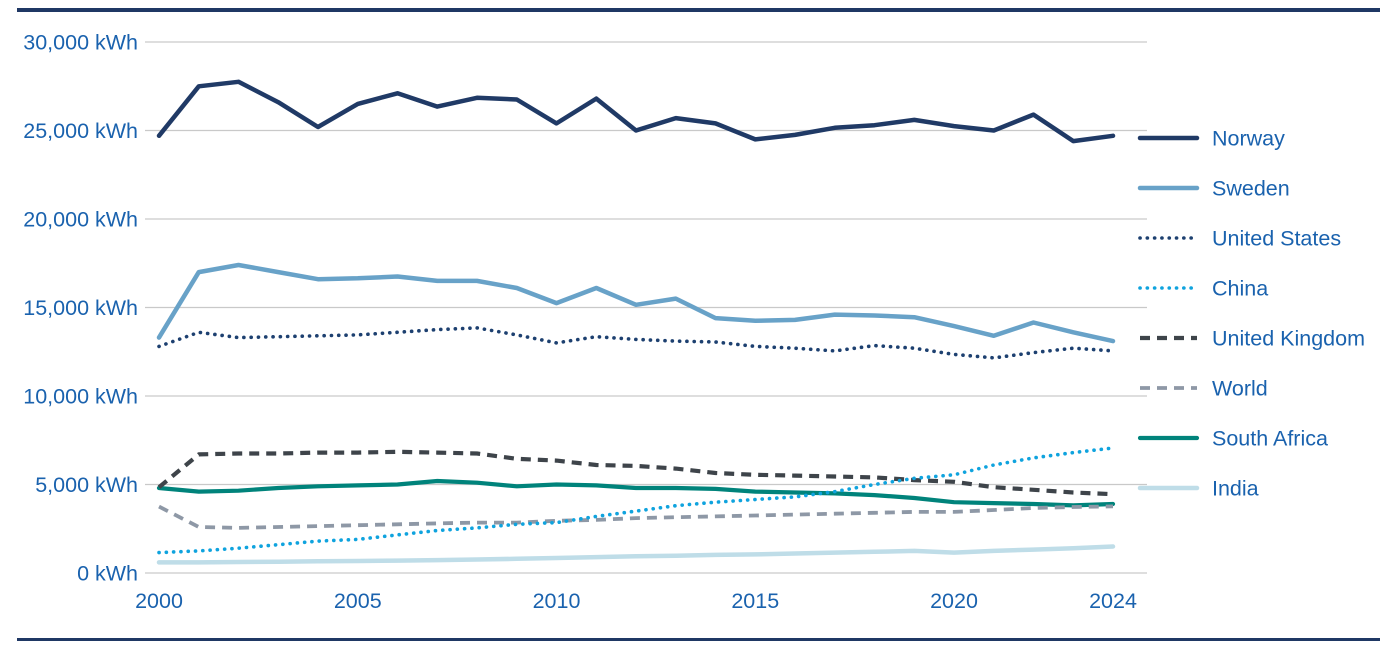 This screenshot has height=651, width=1380. Describe the element at coordinates (1251, 189) in the screenshot. I see `legend-label-sweden: Sweden` at that location.